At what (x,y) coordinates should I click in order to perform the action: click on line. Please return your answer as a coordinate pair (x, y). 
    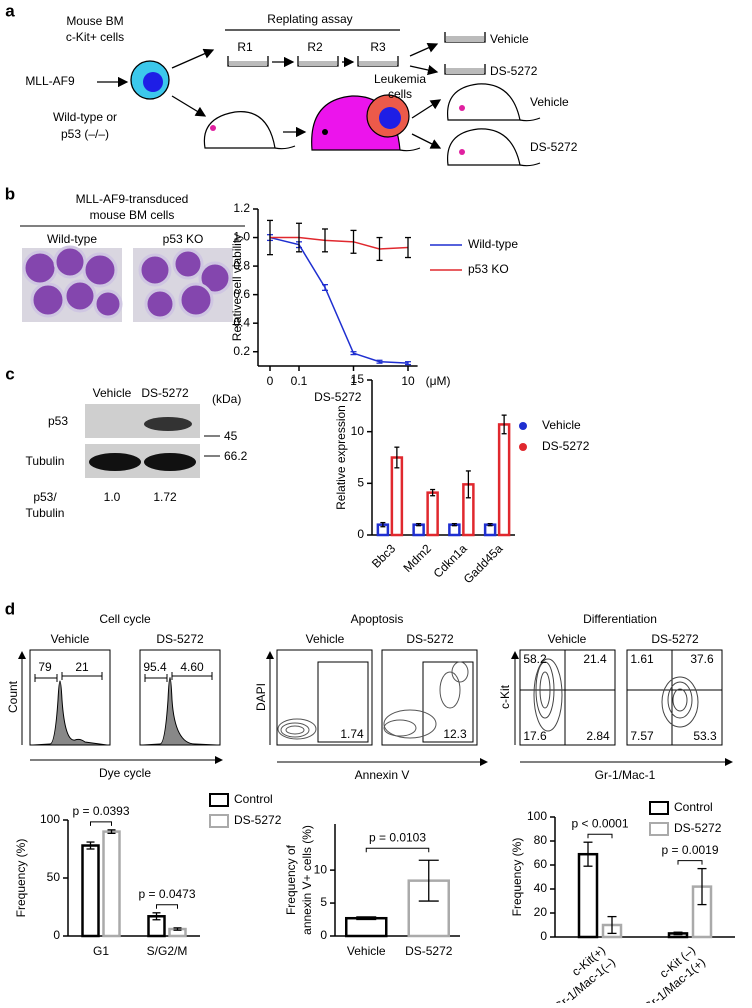
    Looking at the image, I should click on (339, 300).